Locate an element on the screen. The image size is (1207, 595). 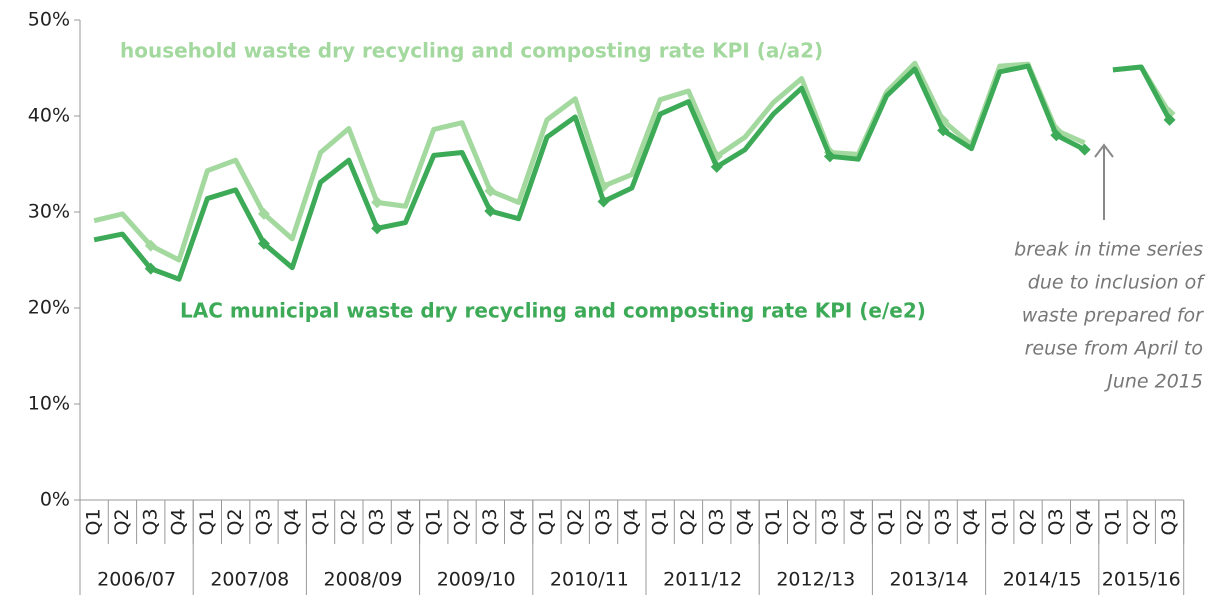
y-tick-label: 50% is located at coordinates (49, 20).